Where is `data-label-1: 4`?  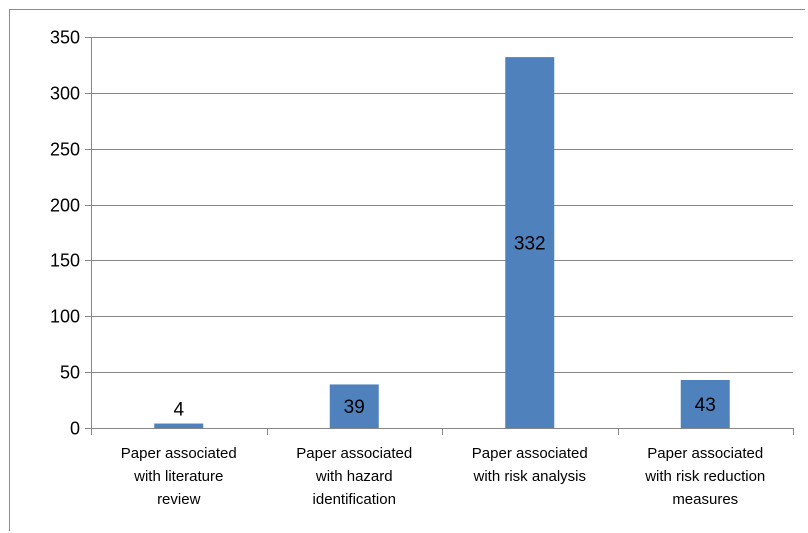 data-label-1: 4 is located at coordinates (178, 410).